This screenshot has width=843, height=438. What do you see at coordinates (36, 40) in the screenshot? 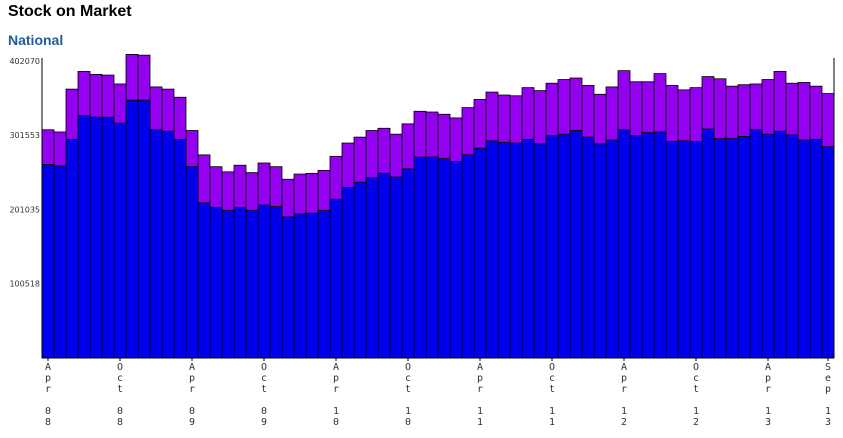
I see `chart-subtitle: National` at bounding box center [36, 40].